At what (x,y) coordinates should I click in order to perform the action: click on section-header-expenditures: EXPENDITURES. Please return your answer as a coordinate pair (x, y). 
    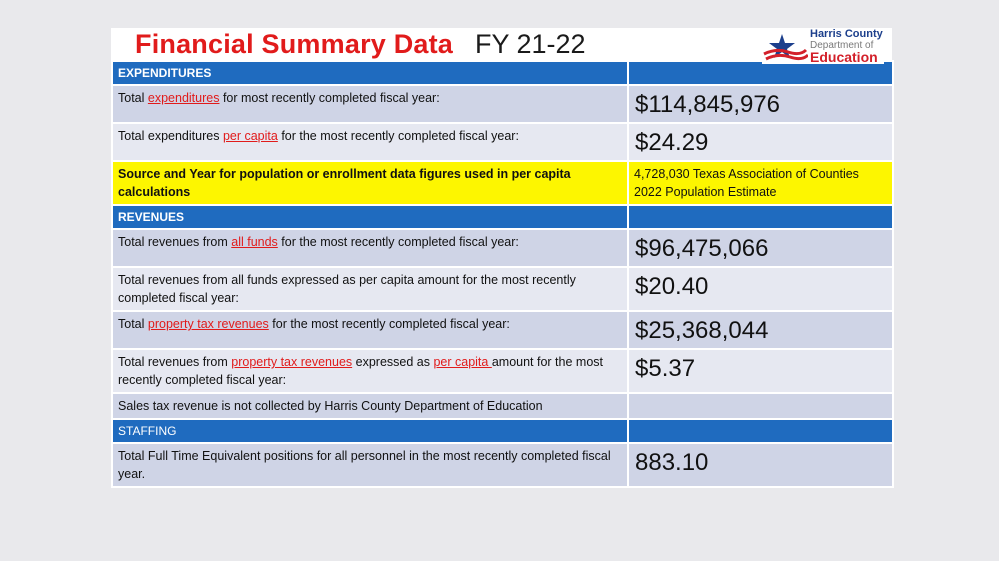
    Looking at the image, I should click on (502, 73).